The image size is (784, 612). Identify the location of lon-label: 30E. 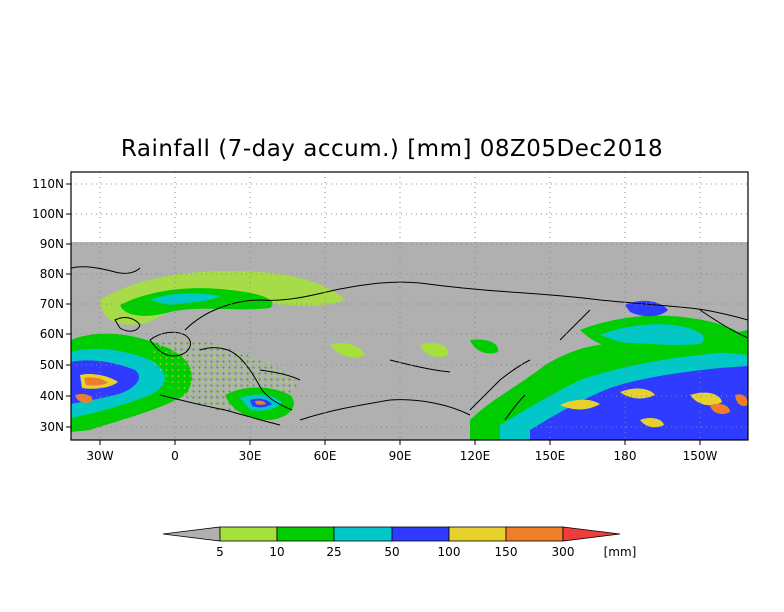
(250, 456).